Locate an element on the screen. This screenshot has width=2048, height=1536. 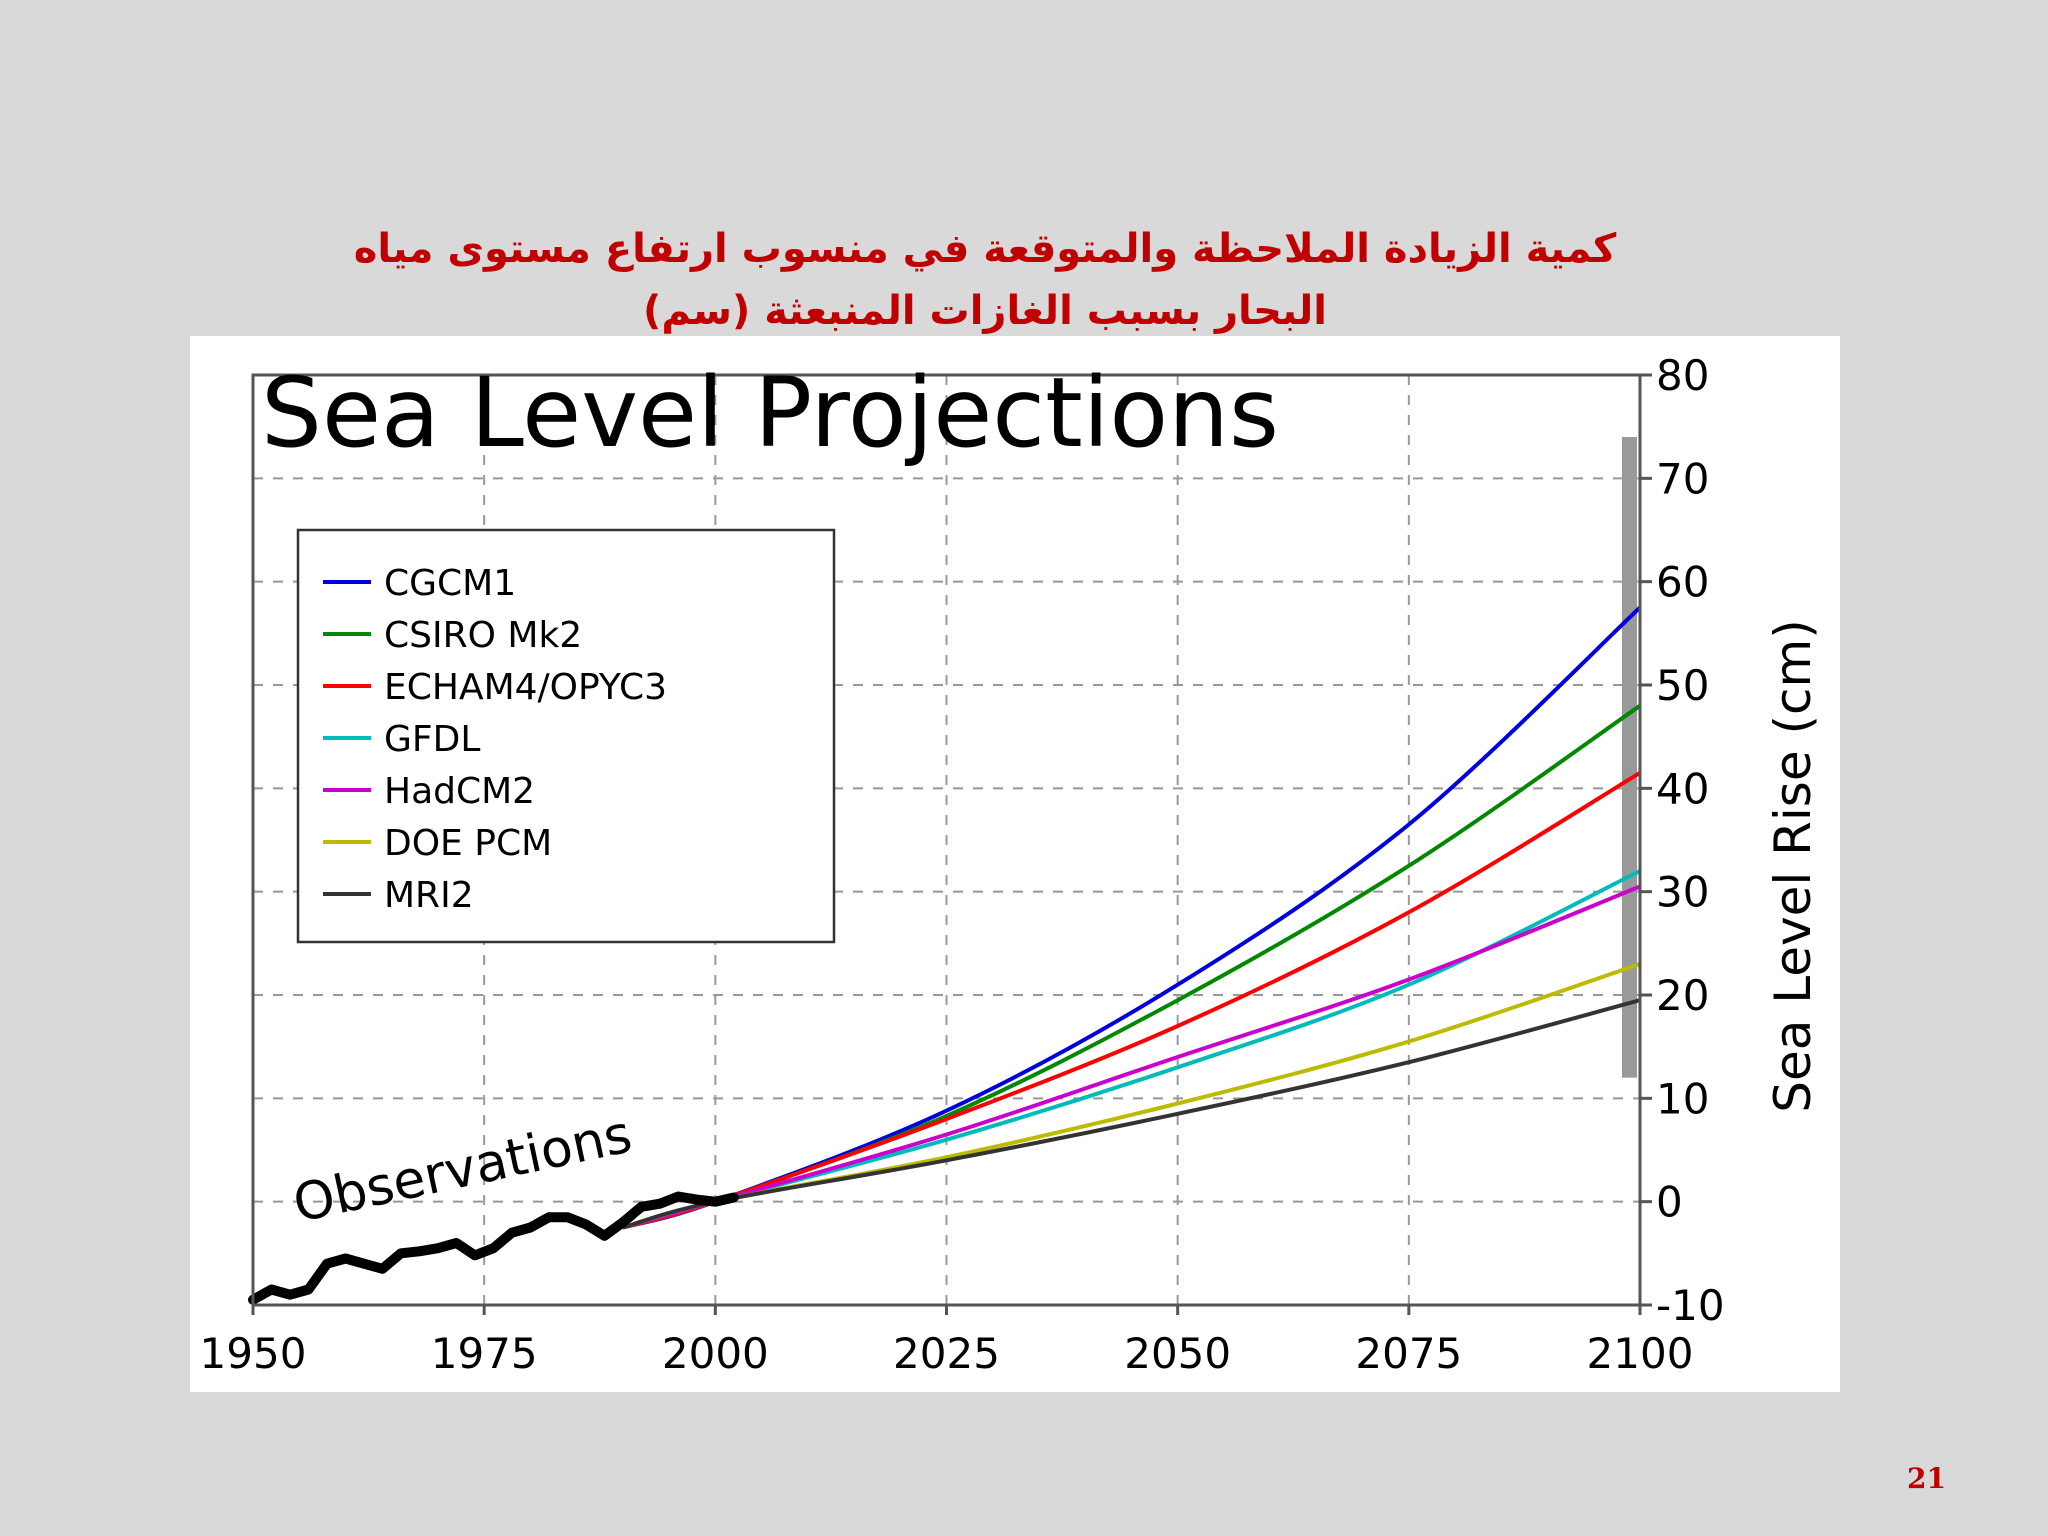
chart-title: Sea Level Projections is located at coordinates (770, 413).